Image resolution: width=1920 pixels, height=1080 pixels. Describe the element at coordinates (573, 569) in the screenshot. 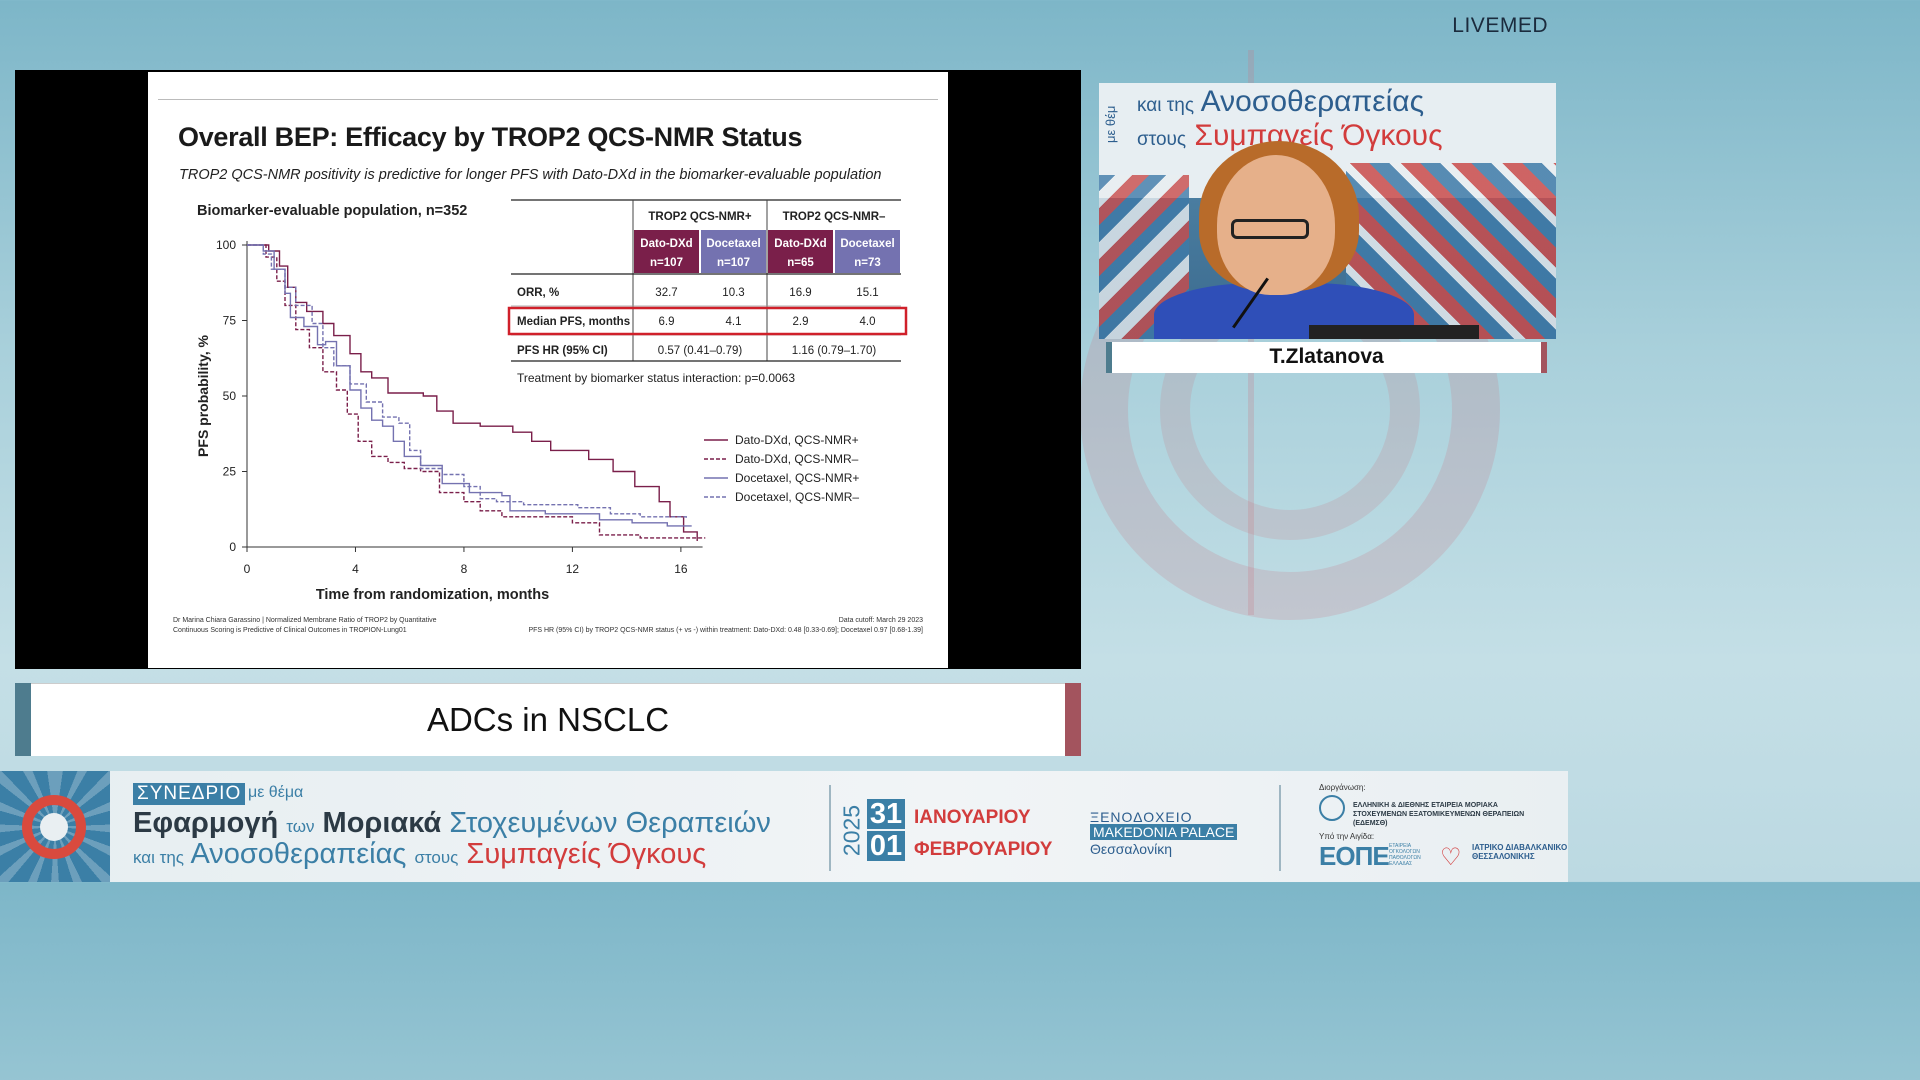

I see `x-tick-label: 12` at that location.